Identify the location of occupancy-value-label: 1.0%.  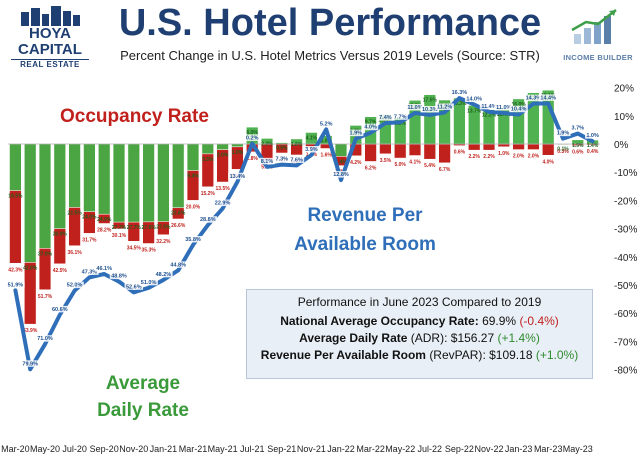
(504, 154).